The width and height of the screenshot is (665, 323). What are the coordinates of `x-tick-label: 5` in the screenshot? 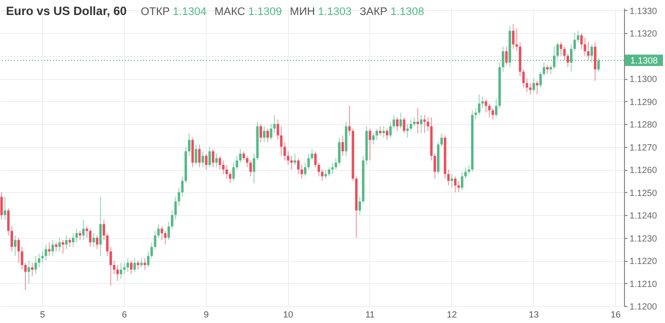 It's located at (43, 315).